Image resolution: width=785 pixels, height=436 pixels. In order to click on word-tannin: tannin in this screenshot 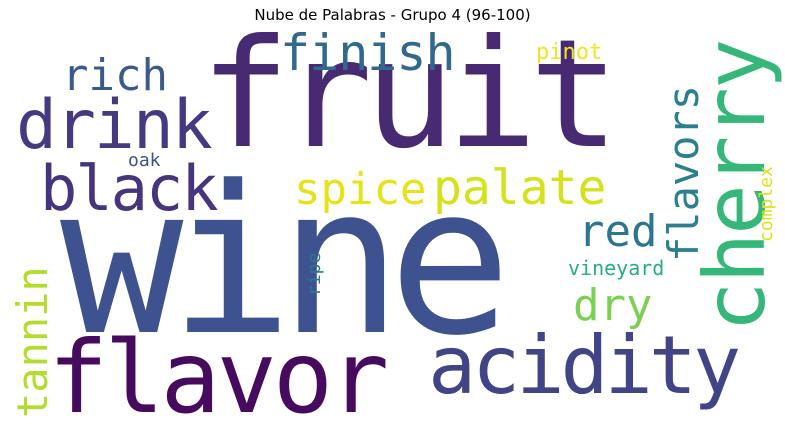, I will do `click(32, 342)`.